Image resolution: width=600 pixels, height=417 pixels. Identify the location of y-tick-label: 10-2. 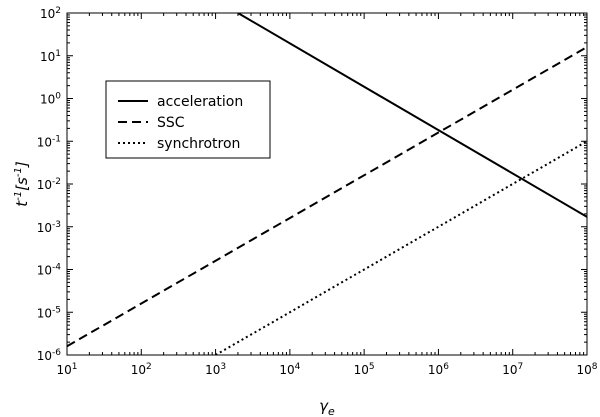
(49, 184).